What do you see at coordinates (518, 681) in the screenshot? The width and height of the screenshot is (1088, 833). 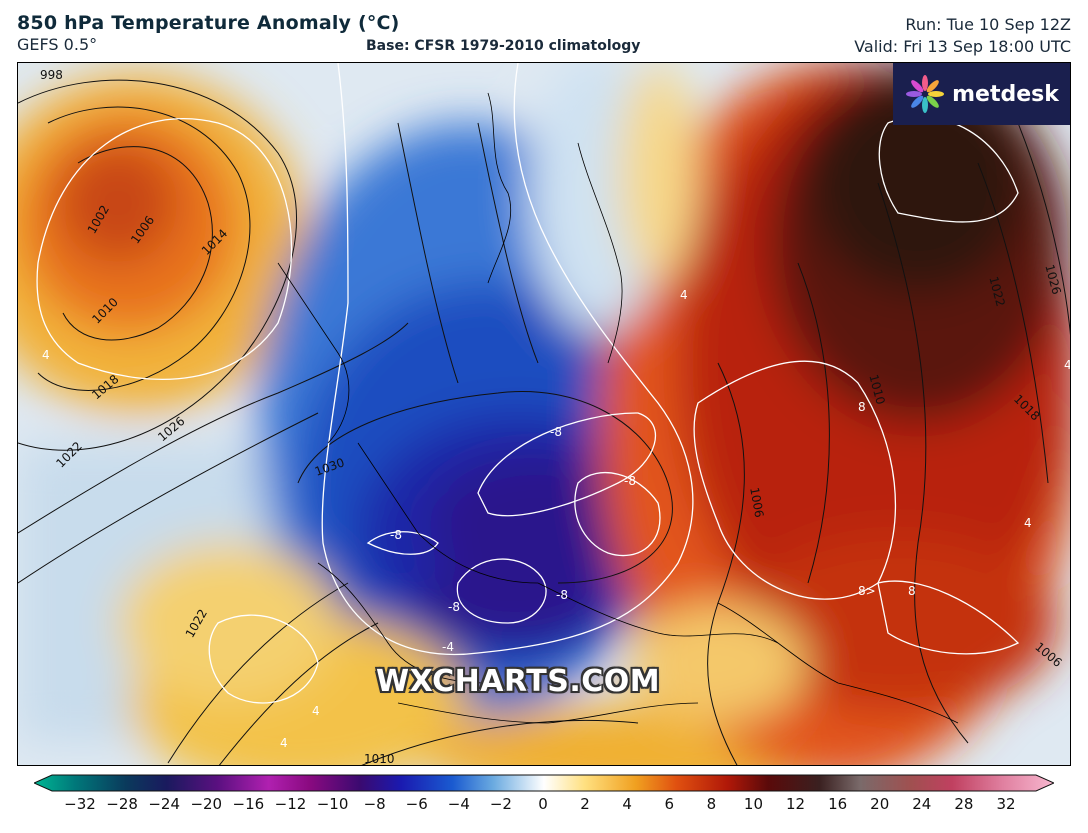 I see `wxcharts-watermark: WXCHARTS.COM` at bounding box center [518, 681].